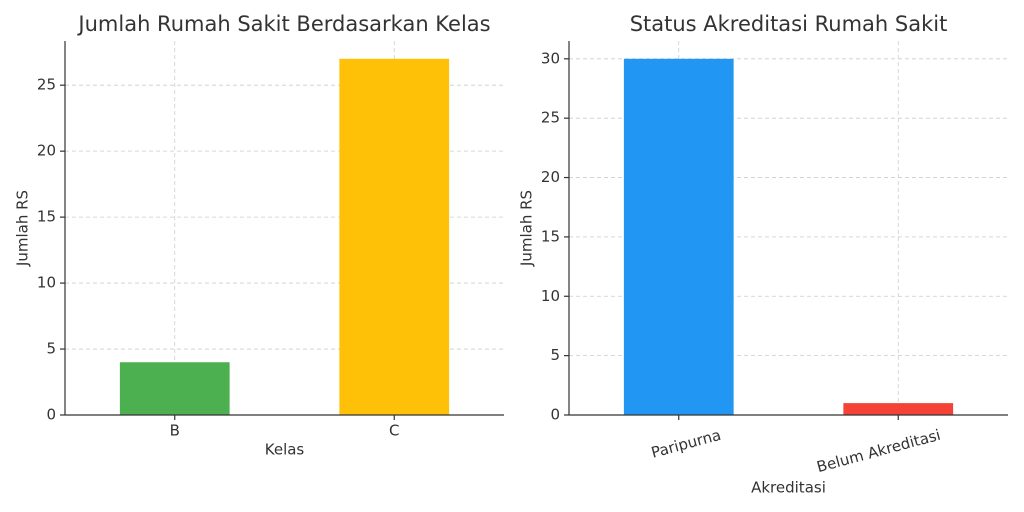 This screenshot has width=1024, height=512. I want to click on x-axis-label: Akreditasi, so click(788, 488).